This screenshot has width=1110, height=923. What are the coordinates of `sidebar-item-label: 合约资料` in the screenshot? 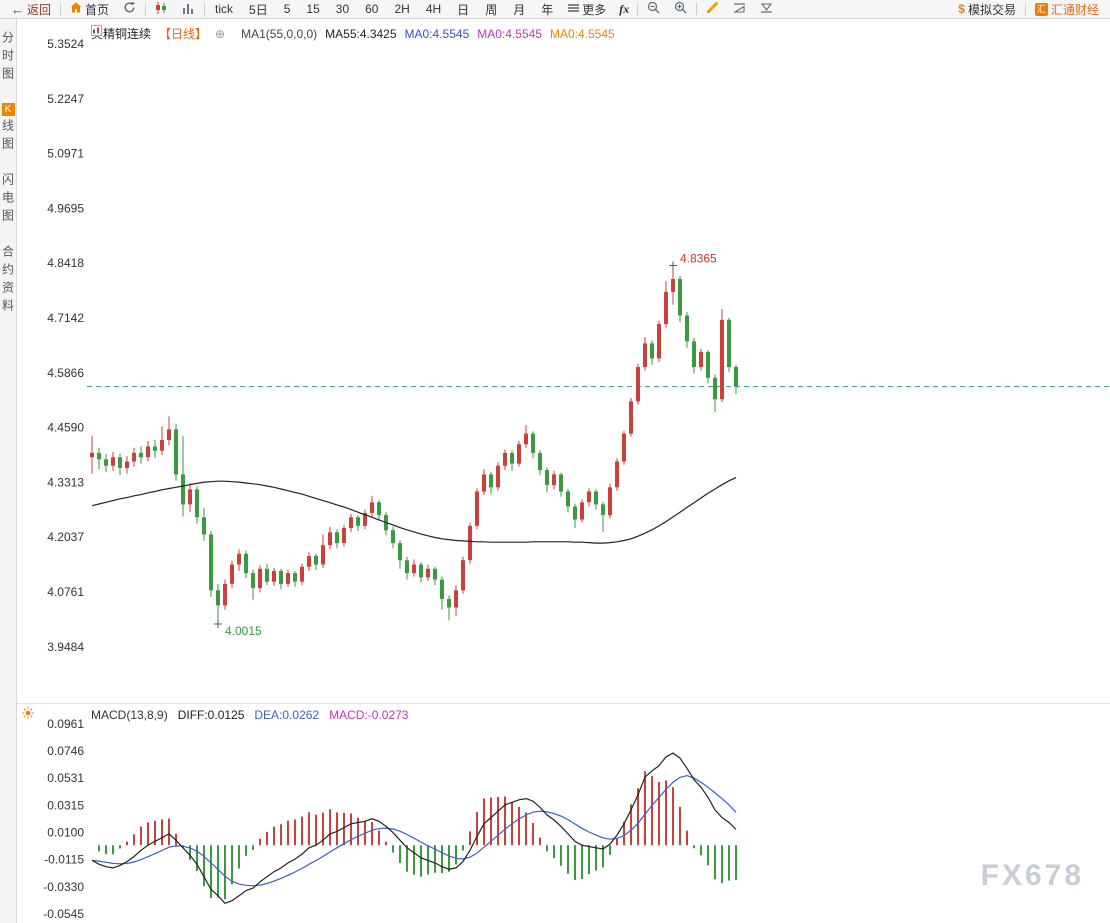 It's located at (7, 281).